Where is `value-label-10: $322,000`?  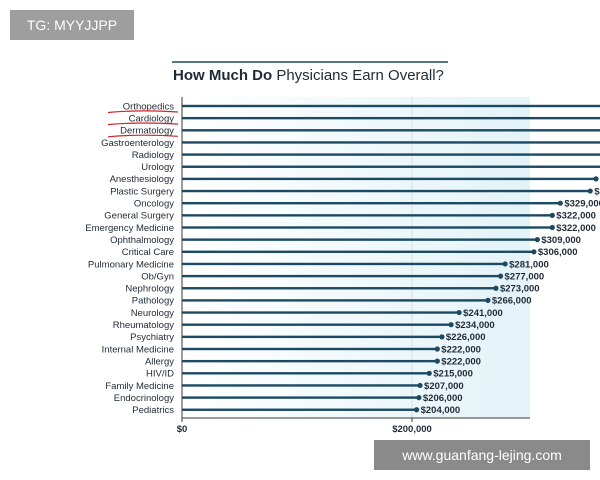
value-label-10: $322,000 is located at coordinates (576, 228).